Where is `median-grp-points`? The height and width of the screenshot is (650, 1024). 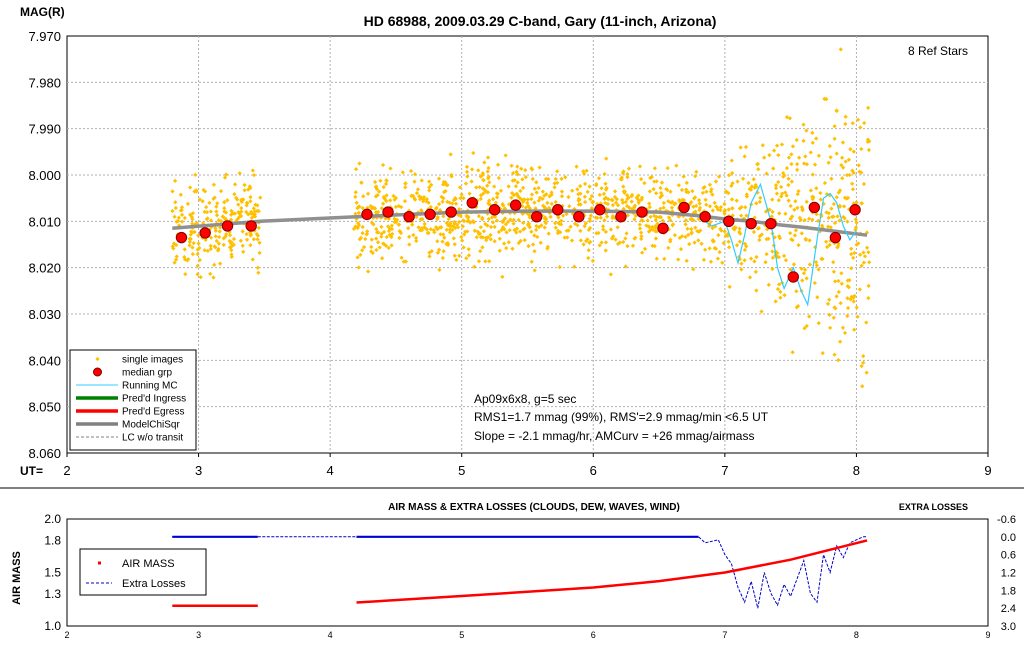 median-grp-points is located at coordinates (518, 240).